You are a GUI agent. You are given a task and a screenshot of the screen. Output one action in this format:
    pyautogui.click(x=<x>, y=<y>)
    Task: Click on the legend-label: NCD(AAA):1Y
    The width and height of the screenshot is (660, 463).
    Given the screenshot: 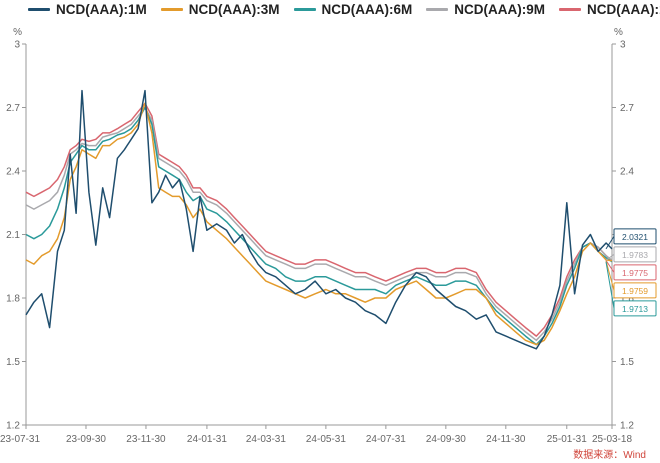 What is the action you would take?
    pyautogui.click(x=623, y=9)
    